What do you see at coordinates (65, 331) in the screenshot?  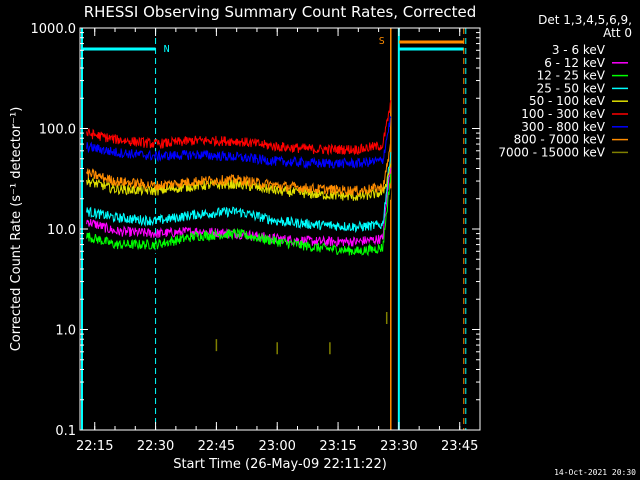 I see `y-tick-label-1: 1.0` at bounding box center [65, 331].